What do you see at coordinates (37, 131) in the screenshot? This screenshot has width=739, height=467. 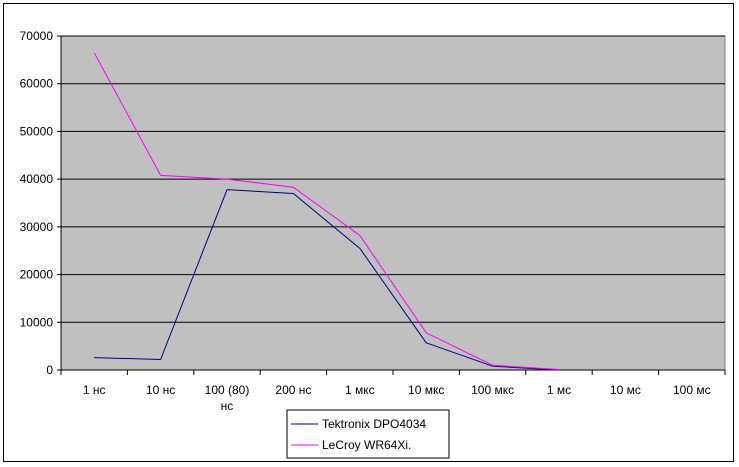 I see `y-tick-label: 50000` at bounding box center [37, 131].